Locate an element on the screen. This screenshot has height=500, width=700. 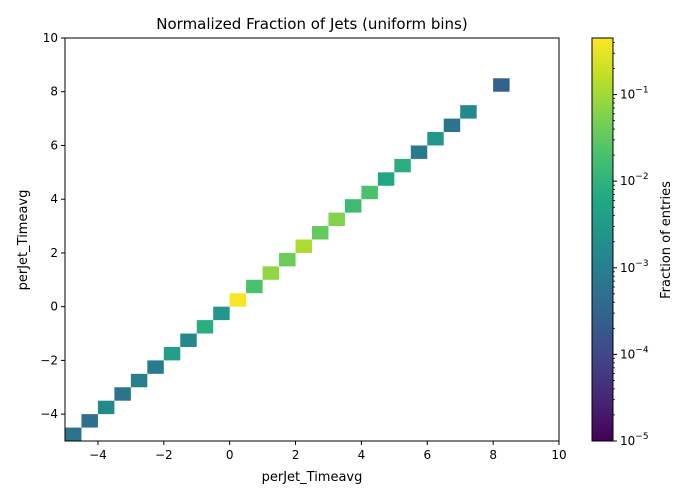
x-axis-label: perJet_Timeavg is located at coordinates (312, 477).